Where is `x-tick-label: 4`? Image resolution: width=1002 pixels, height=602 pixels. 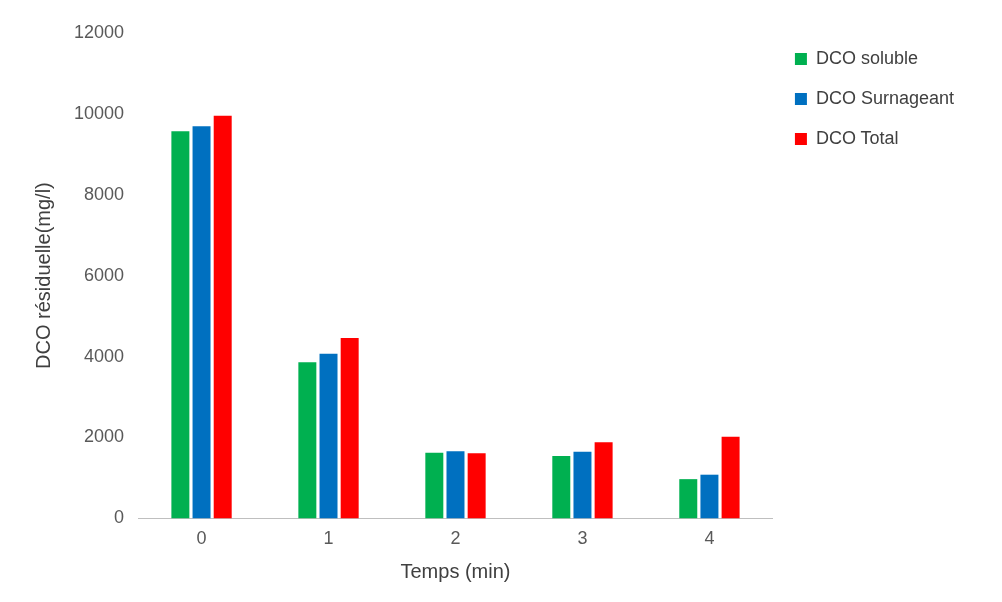
x-tick-label: 4 is located at coordinates (709, 538).